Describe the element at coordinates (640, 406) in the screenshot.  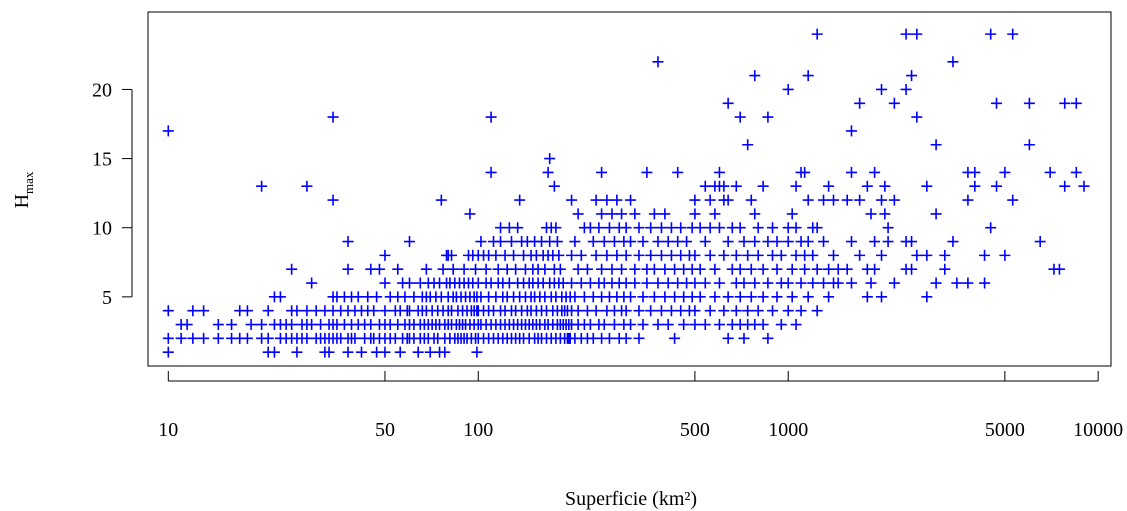
I see `x-axis: 10 50 100 500 1000 5000 10000` at that location.